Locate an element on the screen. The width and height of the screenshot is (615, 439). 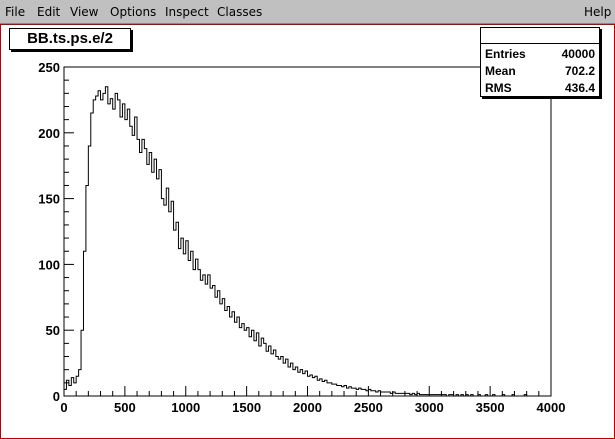
x-tick-label: 2500 is located at coordinates (368, 407).